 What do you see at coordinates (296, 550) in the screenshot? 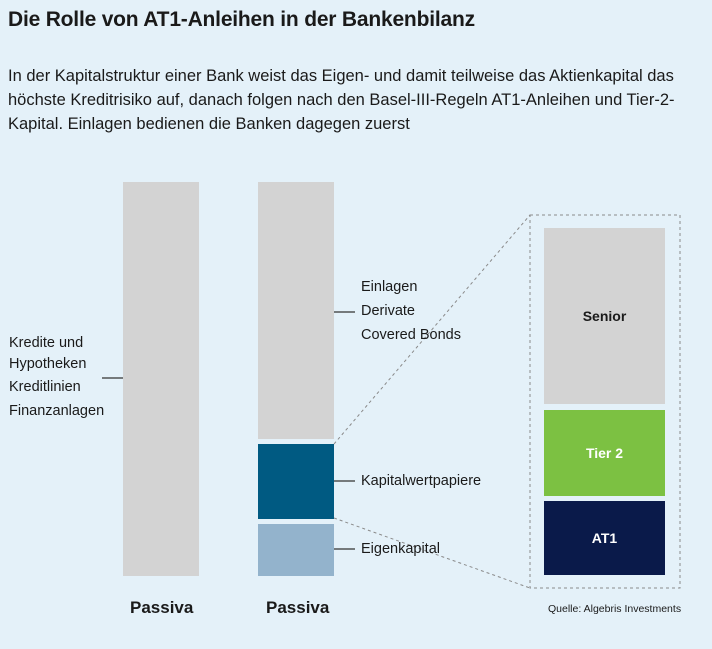
I see `equity-bar` at bounding box center [296, 550].